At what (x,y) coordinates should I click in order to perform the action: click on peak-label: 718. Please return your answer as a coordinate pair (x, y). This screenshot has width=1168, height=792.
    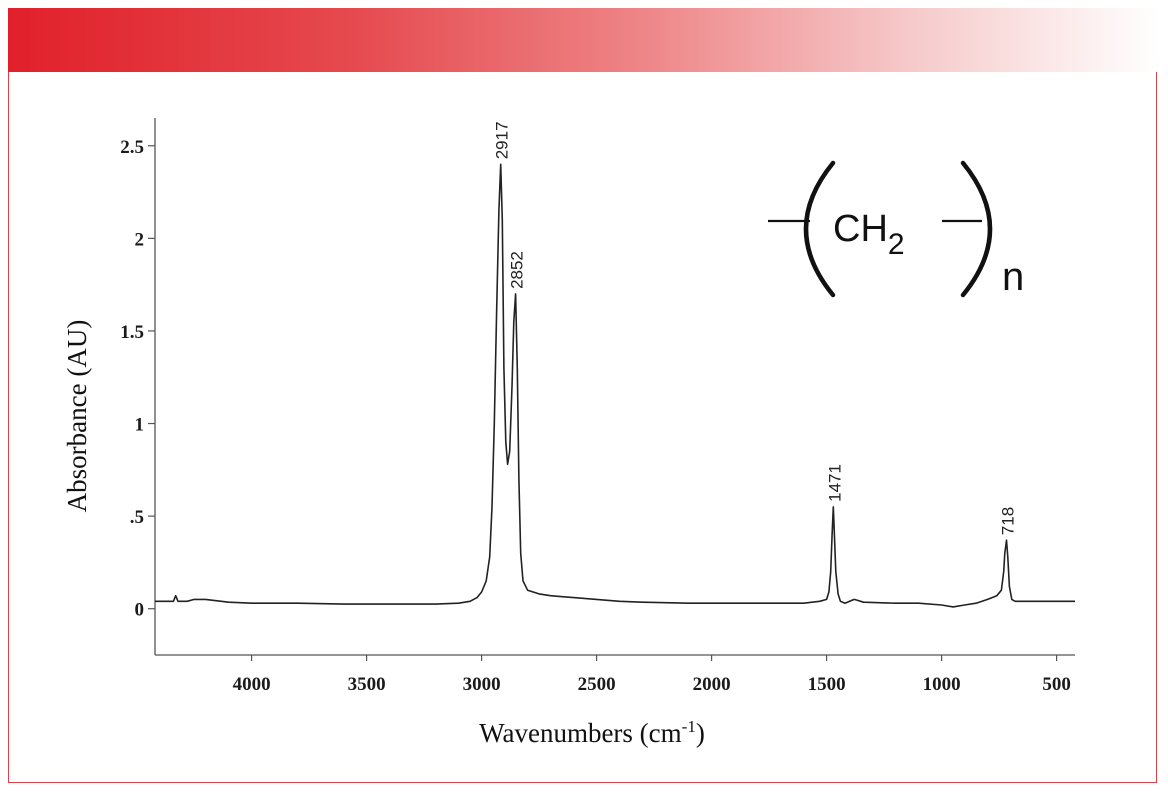
    Looking at the image, I should click on (1007, 521).